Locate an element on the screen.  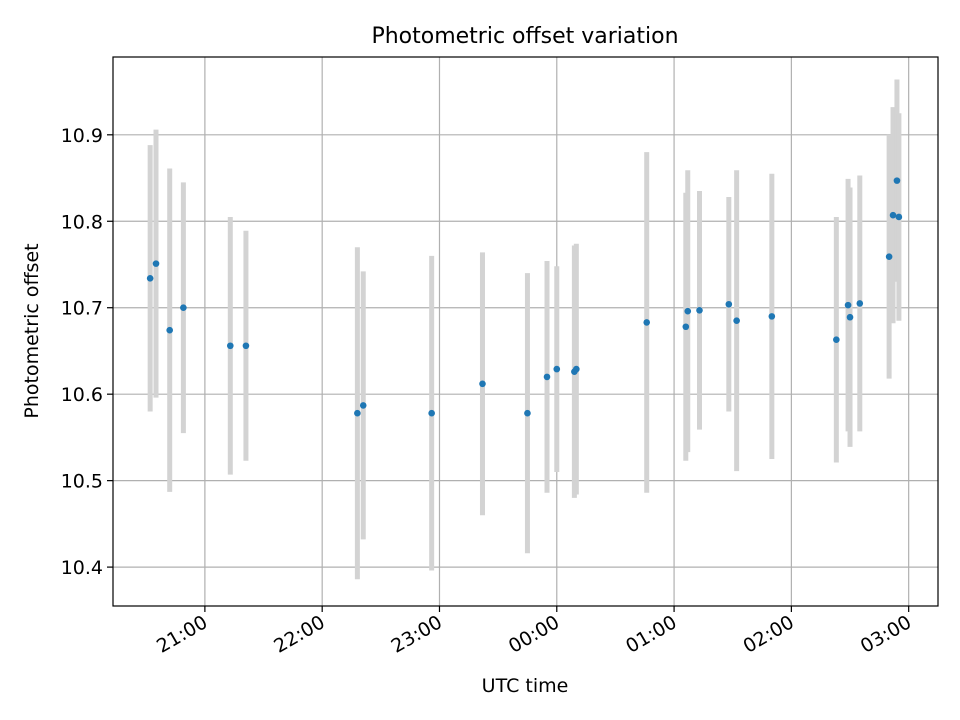
chart-title: Photometric offset variation is located at coordinates (524, 36).